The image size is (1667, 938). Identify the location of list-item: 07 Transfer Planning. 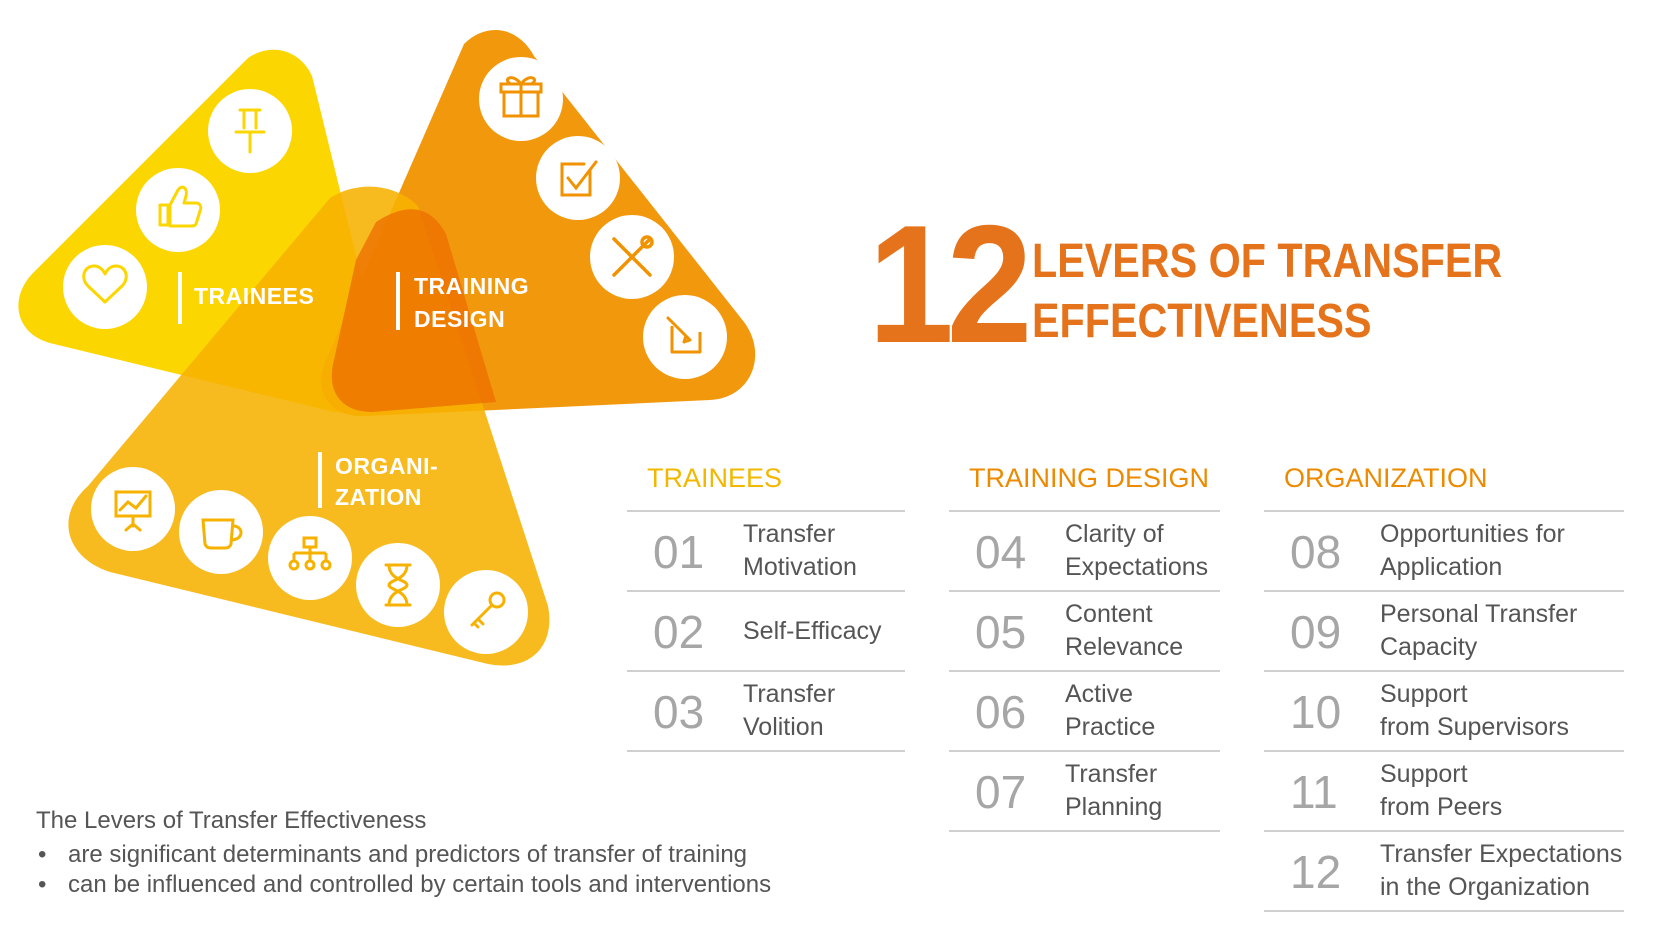
(1084, 792).